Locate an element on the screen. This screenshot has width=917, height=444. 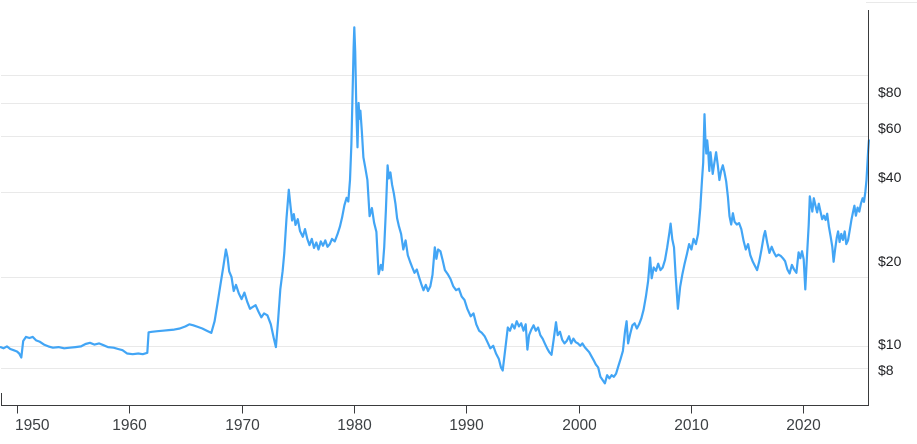
x-axis-label: 1970 is located at coordinates (242, 425).